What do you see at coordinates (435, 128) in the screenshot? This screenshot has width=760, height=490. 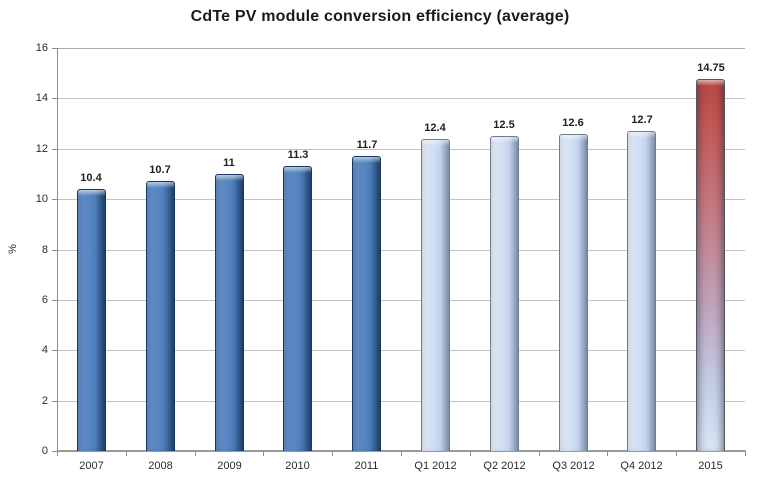 I see `bar-value-label: 12.4` at bounding box center [435, 128].